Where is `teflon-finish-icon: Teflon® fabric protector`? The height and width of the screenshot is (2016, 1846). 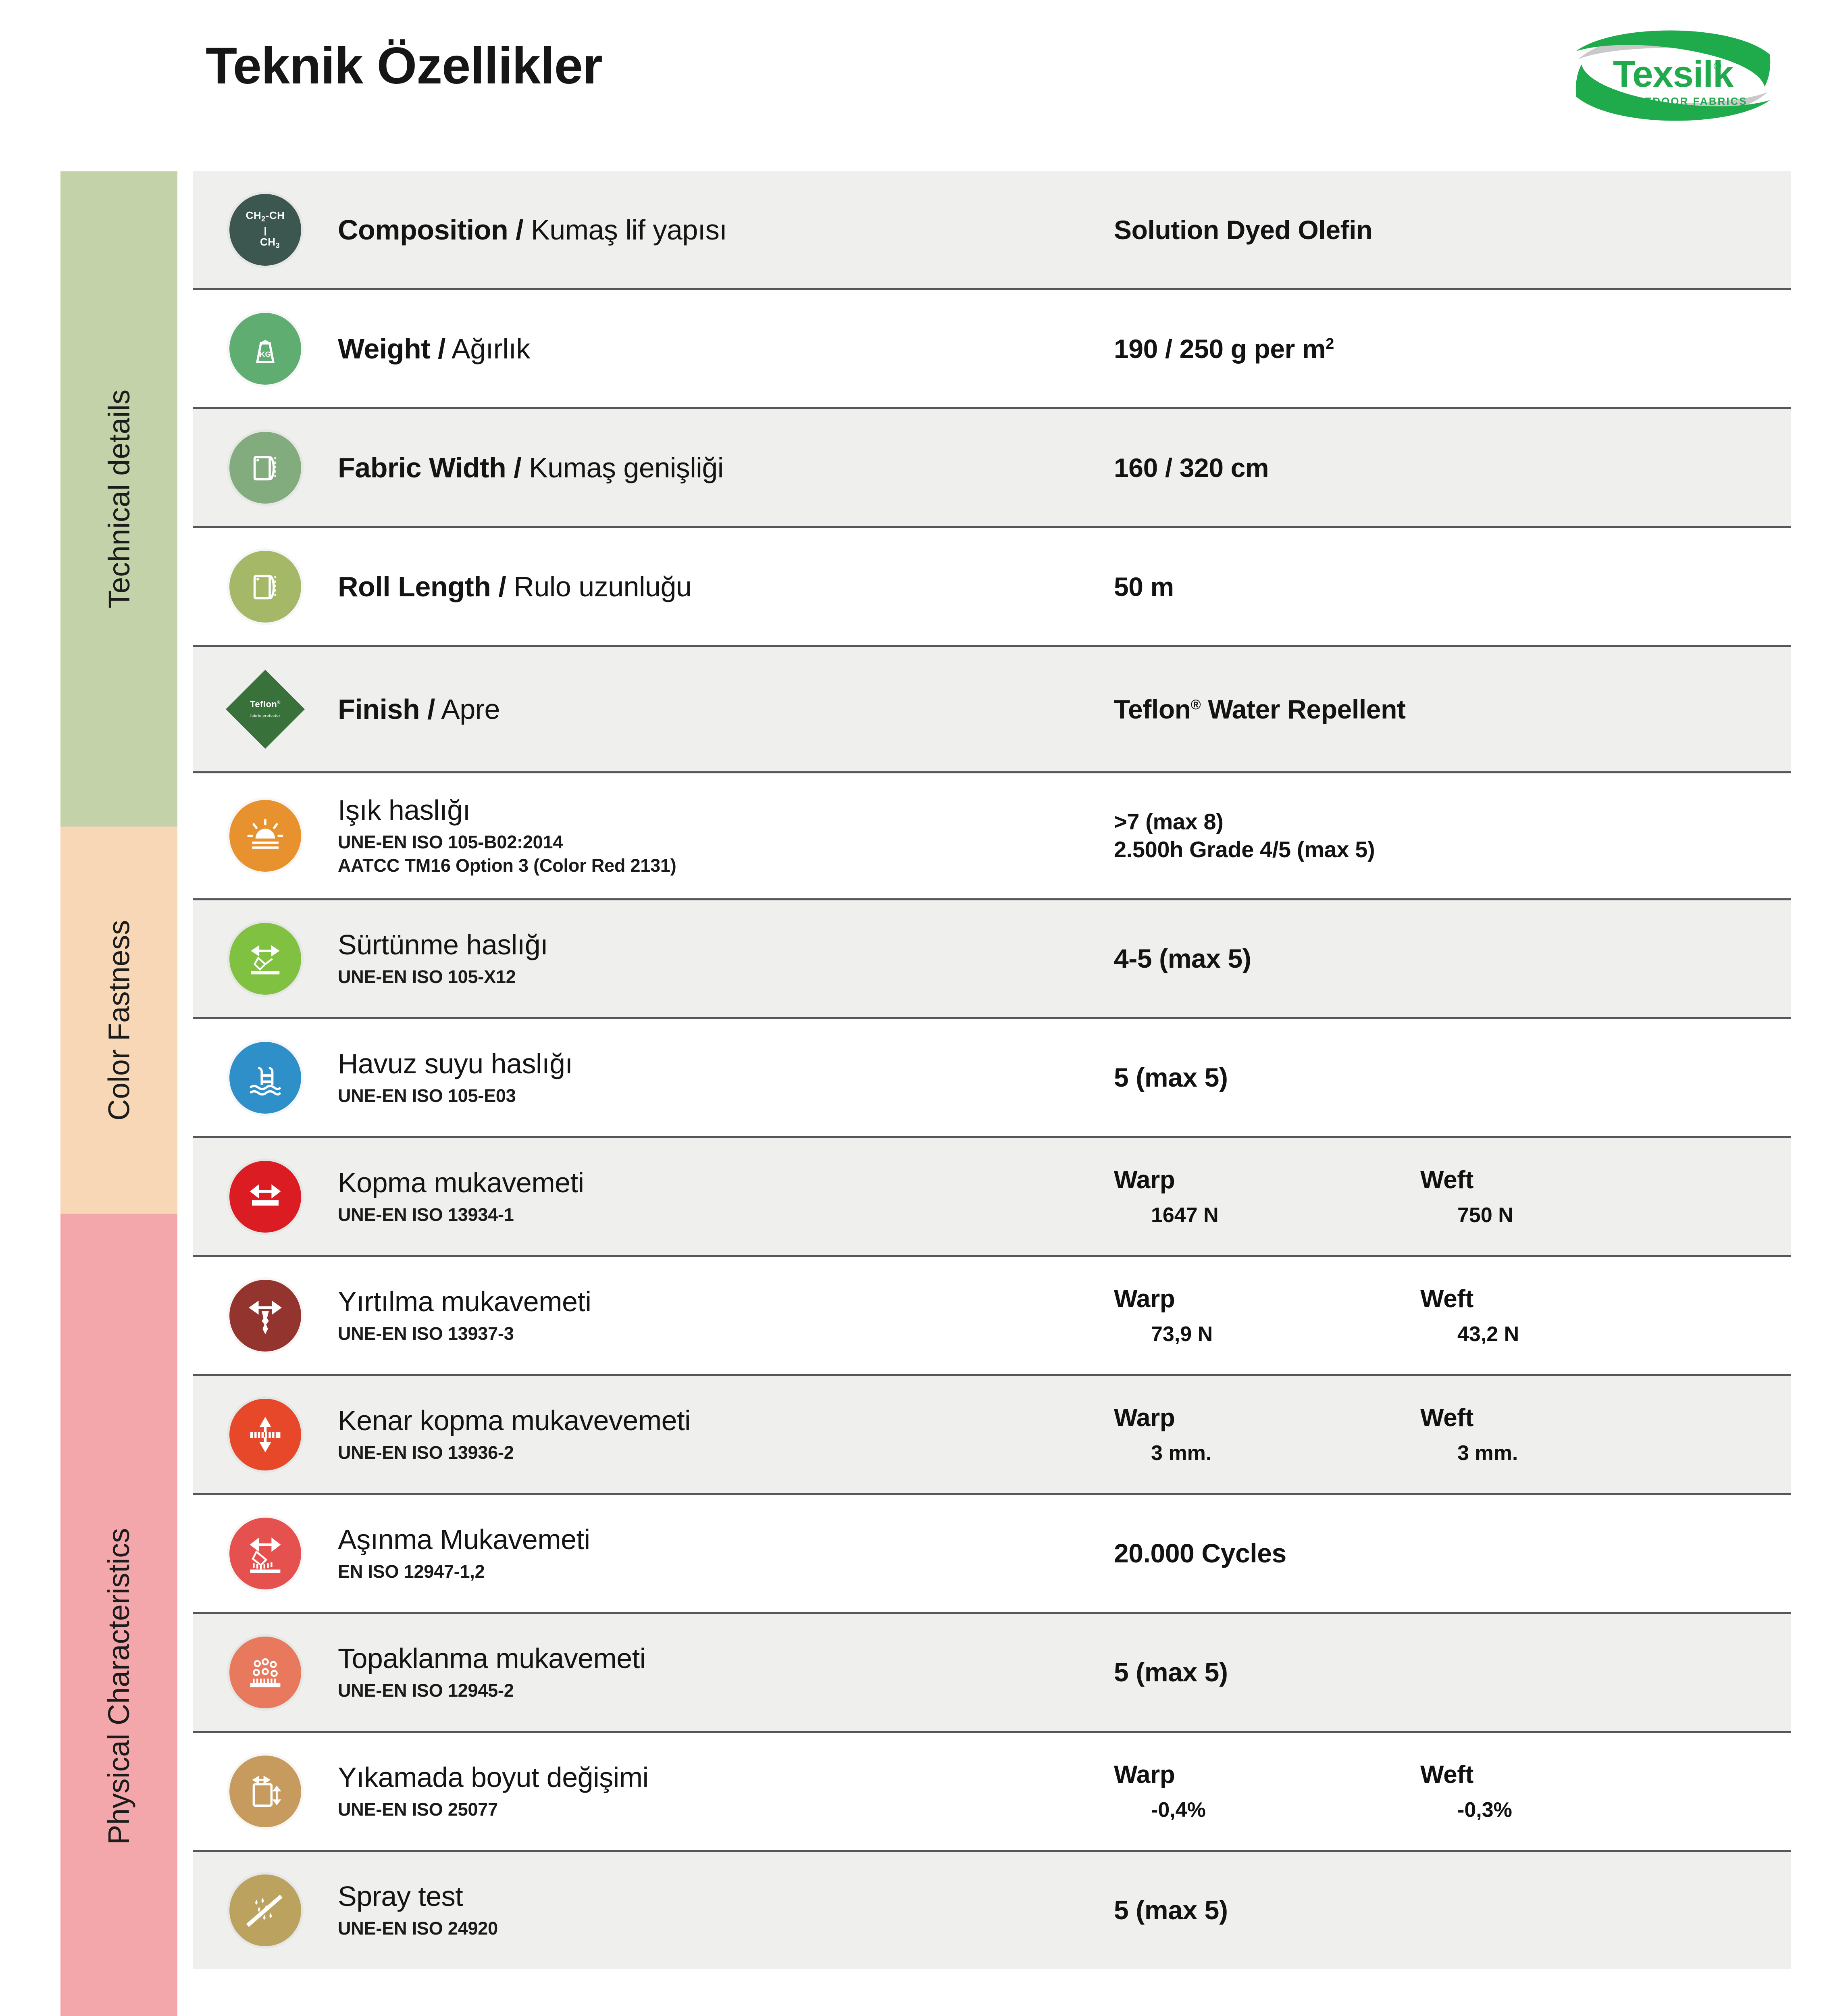 teflon-finish-icon: Teflon® fabric protector is located at coordinates (265, 709).